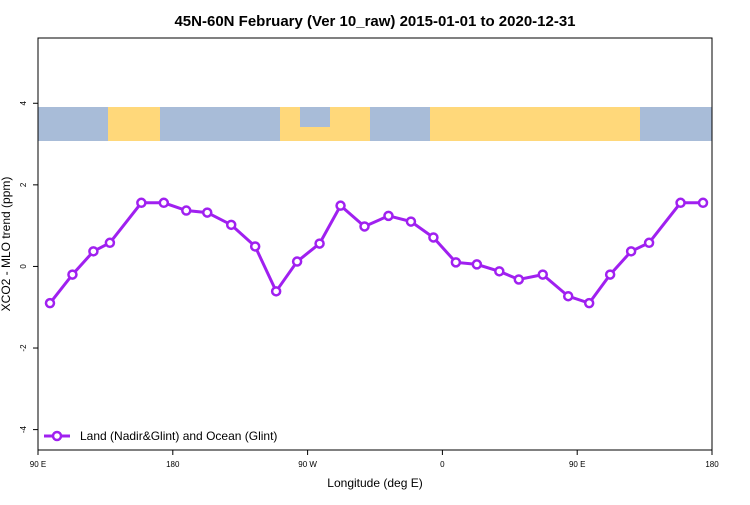  I want to click on y-axis-label: XCO2 - MLO trend (ppm), so click(6, 244).